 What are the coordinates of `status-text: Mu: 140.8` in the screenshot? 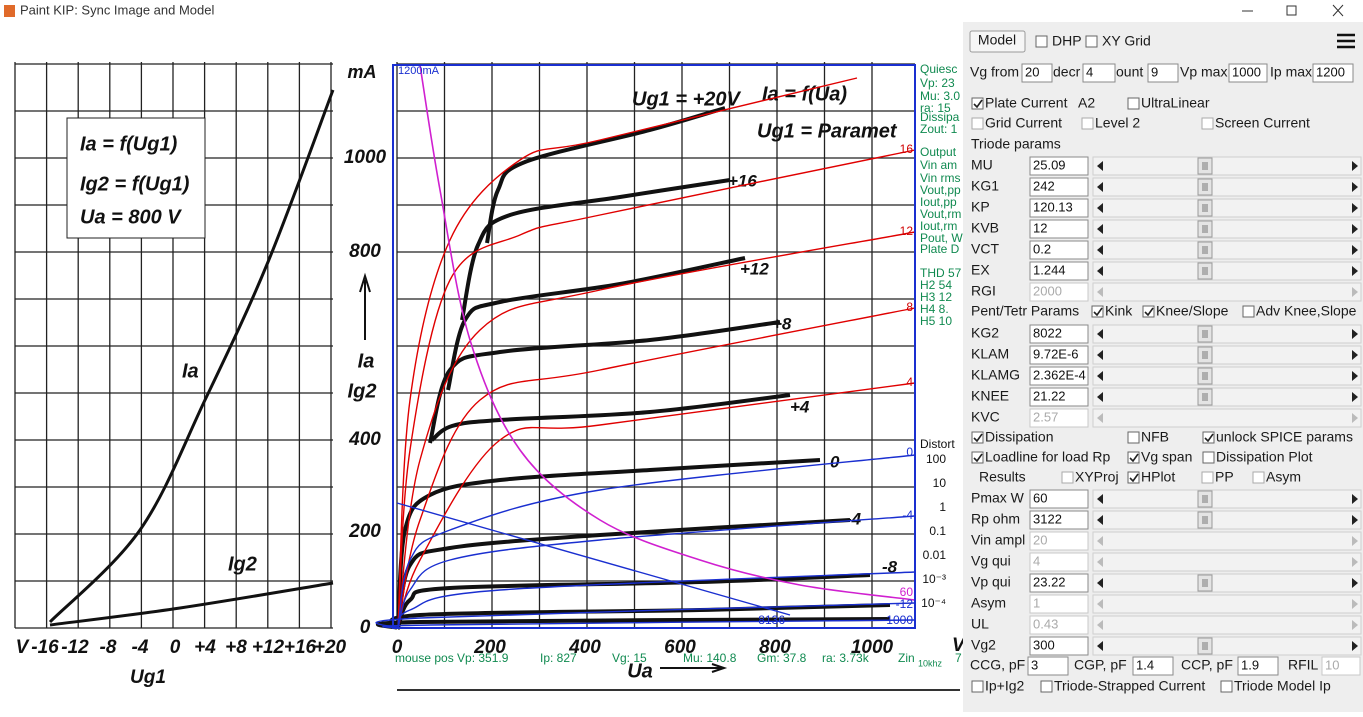 It's located at (710, 658).